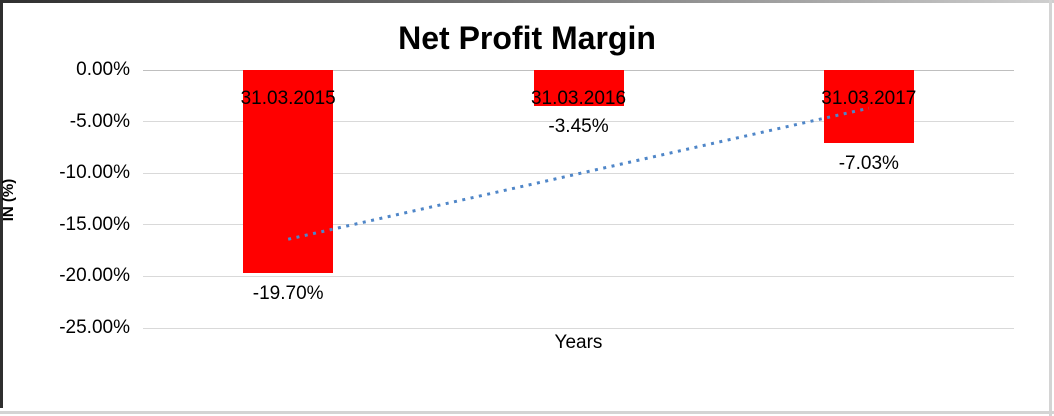 Image resolution: width=1054 pixels, height=416 pixels. I want to click on frame-border-right, so click(1050, 208).